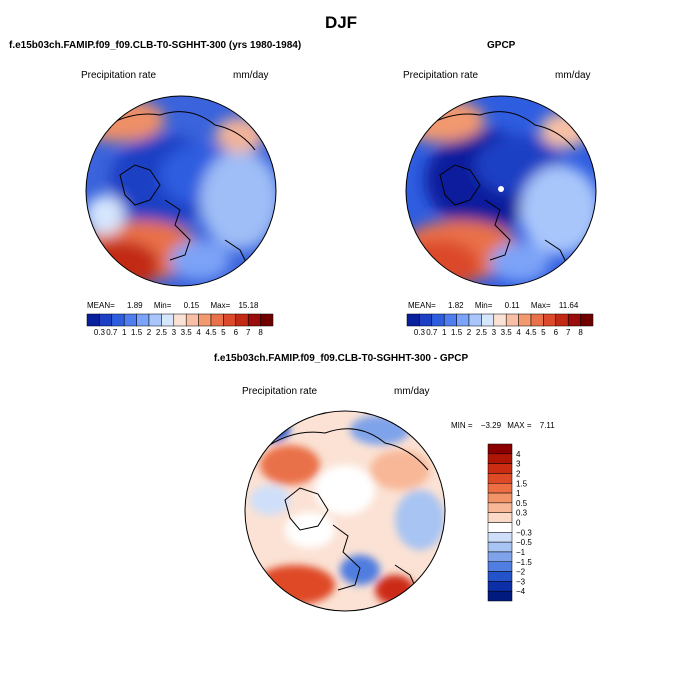 The image size is (682, 681). What do you see at coordinates (521, 552) in the screenshot?
I see `colorbar-3-tick-label: −1` at bounding box center [521, 552].